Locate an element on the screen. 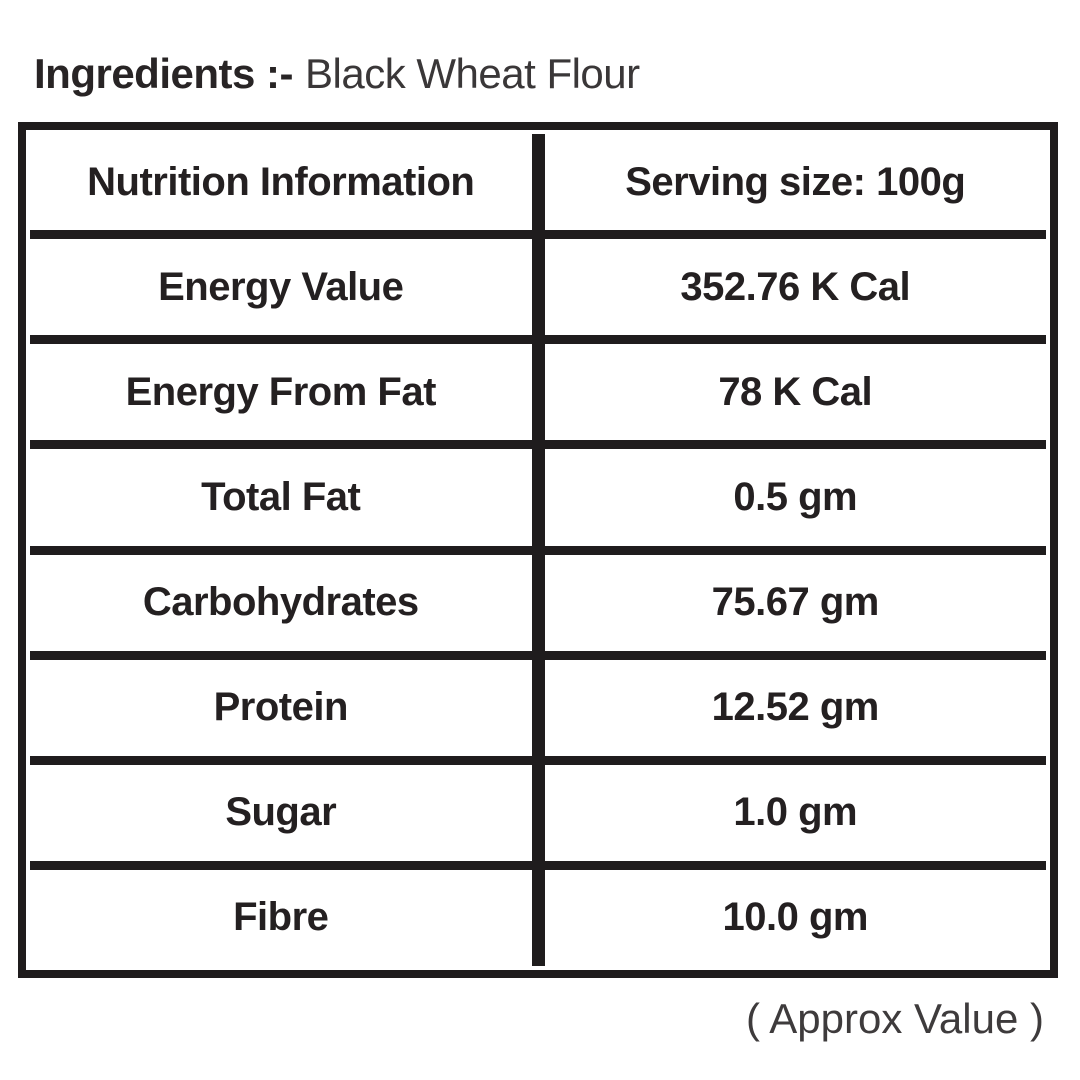  row-fibre-value: 10.0 gm is located at coordinates (795, 917).